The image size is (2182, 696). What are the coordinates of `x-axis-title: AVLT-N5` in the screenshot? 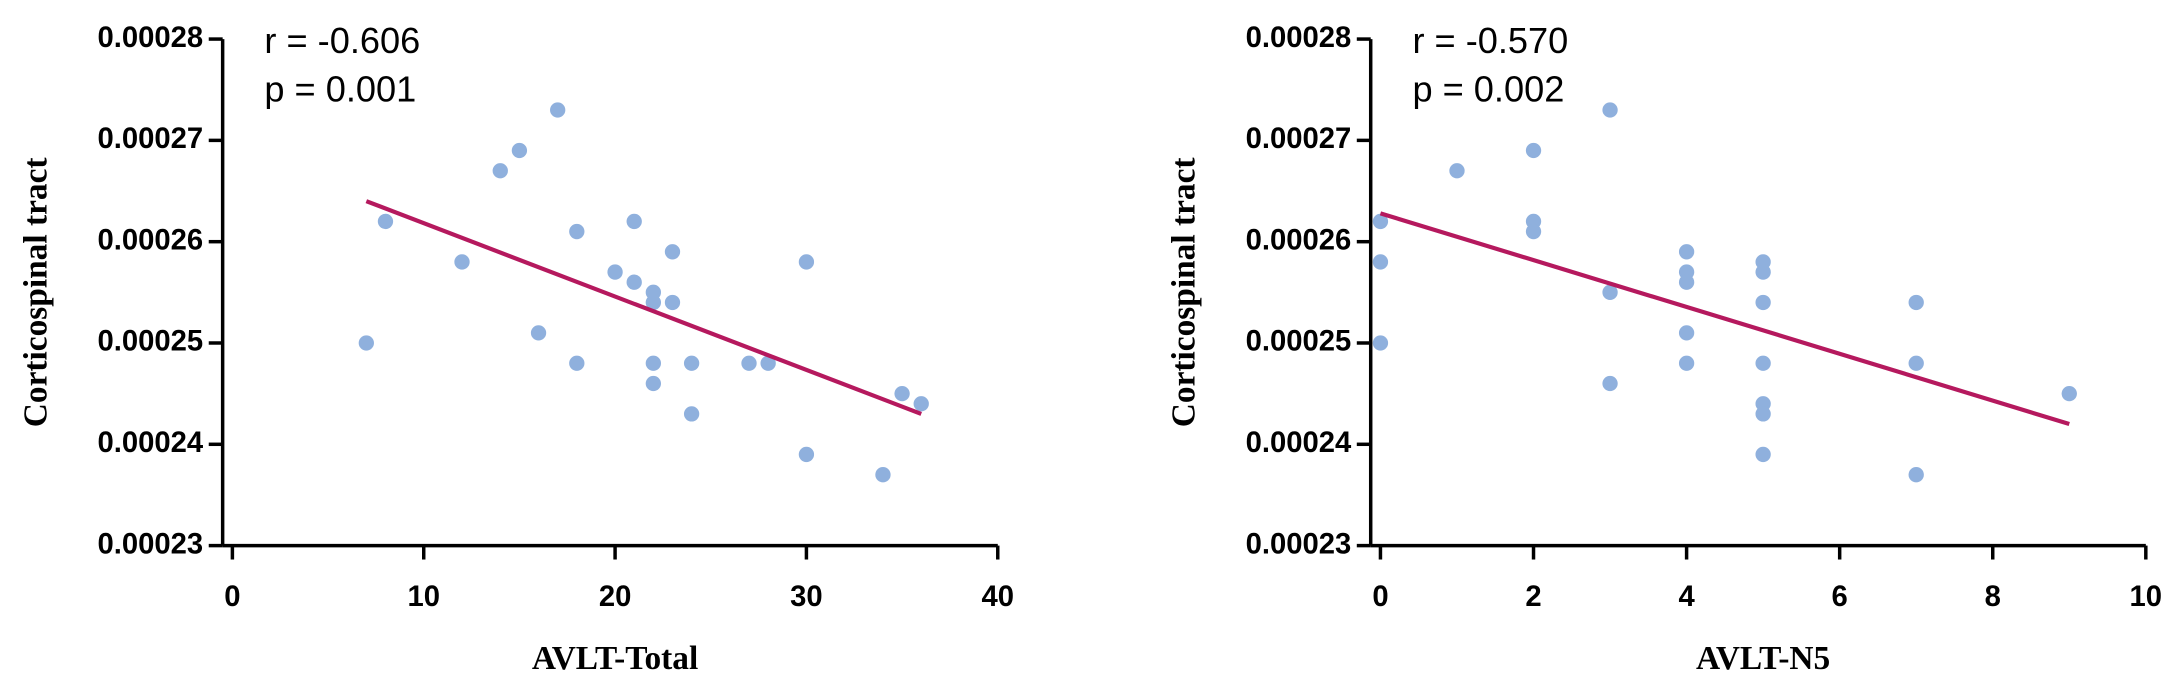 It's located at (1763, 658).